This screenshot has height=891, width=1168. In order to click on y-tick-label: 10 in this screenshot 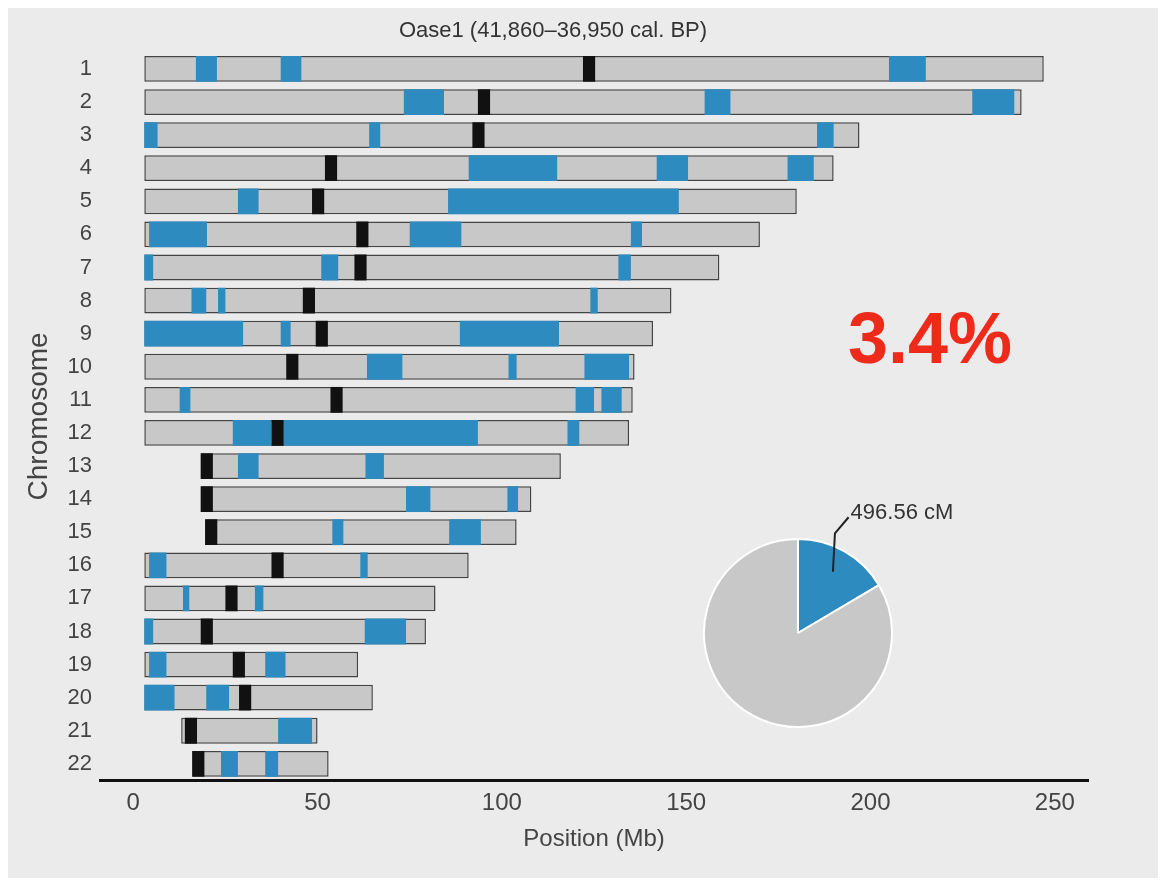, I will do `click(80, 365)`.